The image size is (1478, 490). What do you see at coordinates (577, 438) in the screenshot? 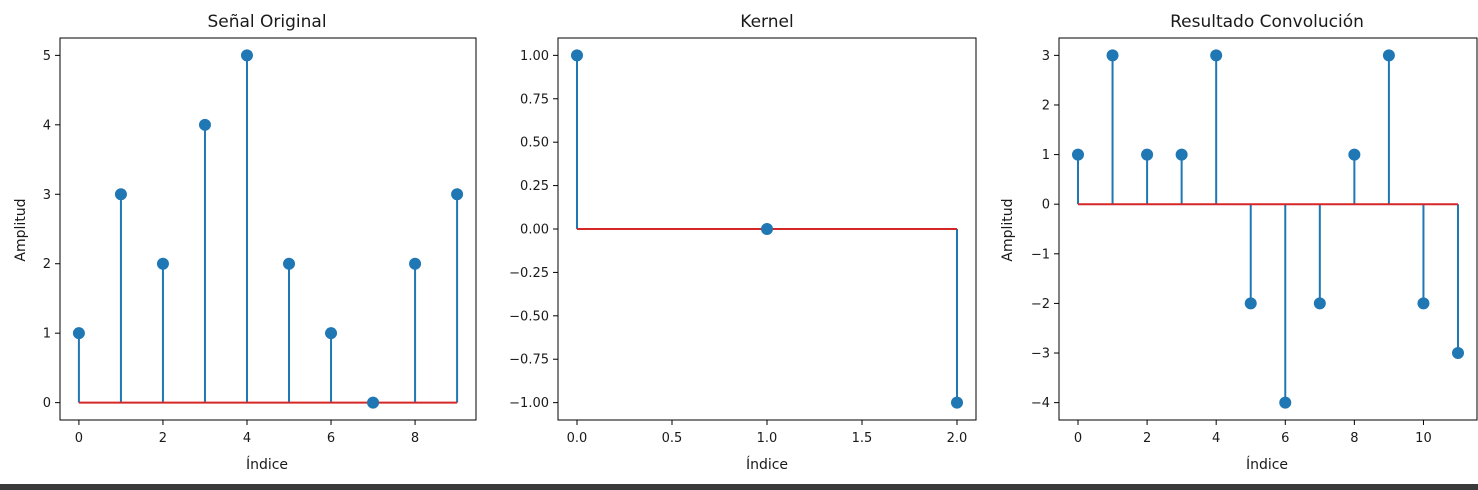
I see `x-tick-label: 0.0` at bounding box center [577, 438].